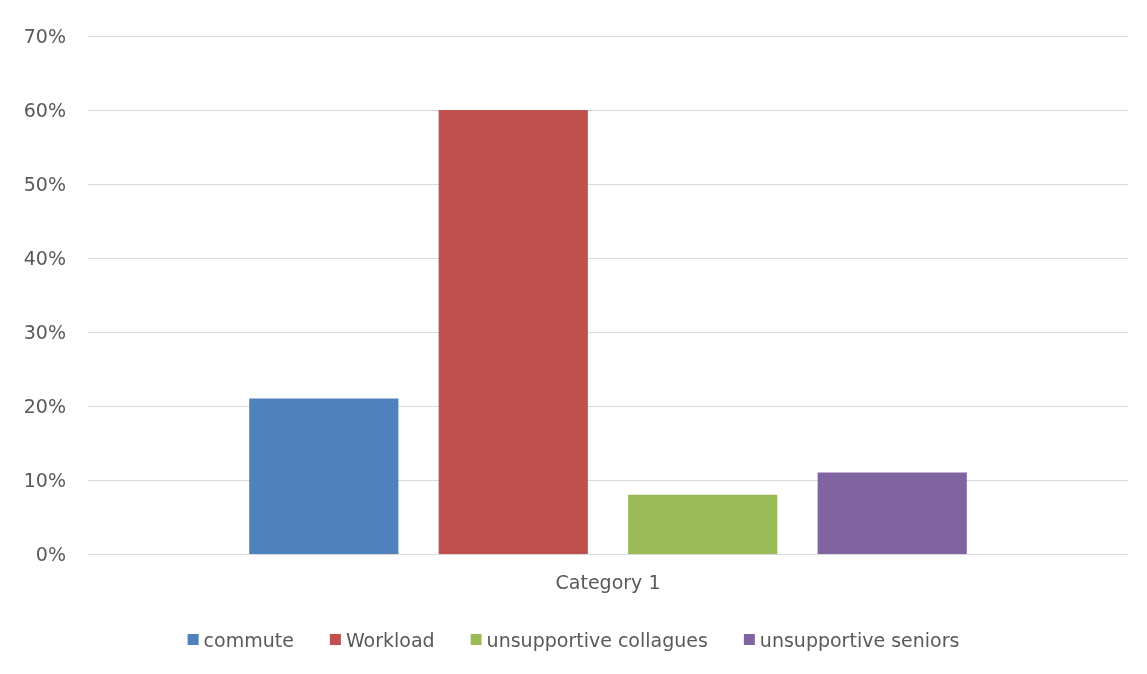 The image size is (1147, 674). I want to click on y-tick-label: 10%, so click(44, 480).